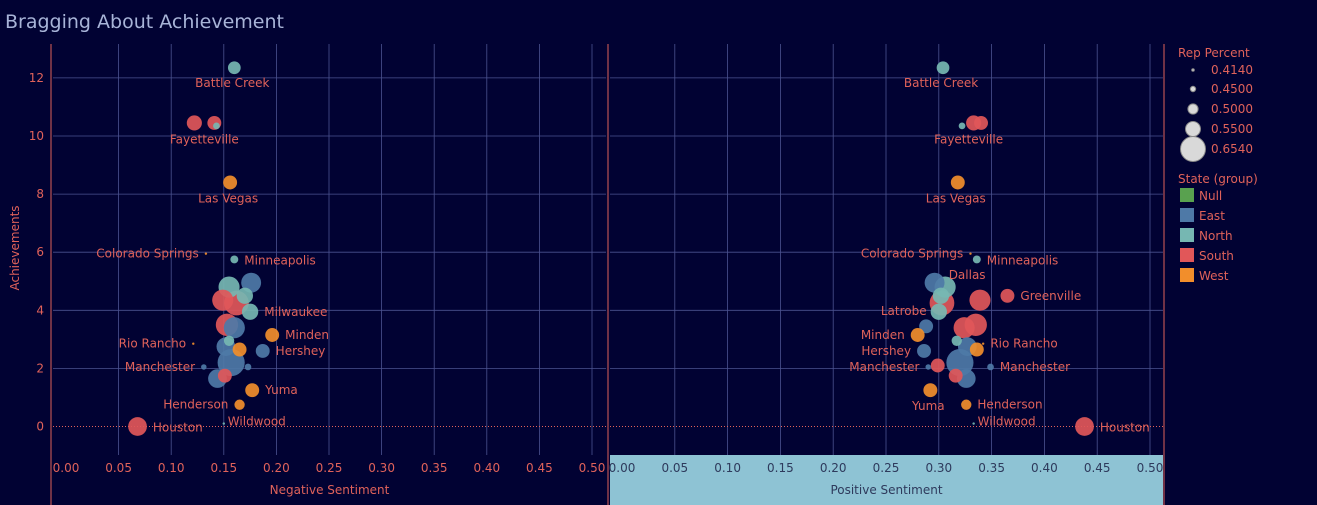 Image resolution: width=1317 pixels, height=505 pixels. Describe the element at coordinates (886, 468) in the screenshot. I see `x-tick-label: 0.25` at that location.